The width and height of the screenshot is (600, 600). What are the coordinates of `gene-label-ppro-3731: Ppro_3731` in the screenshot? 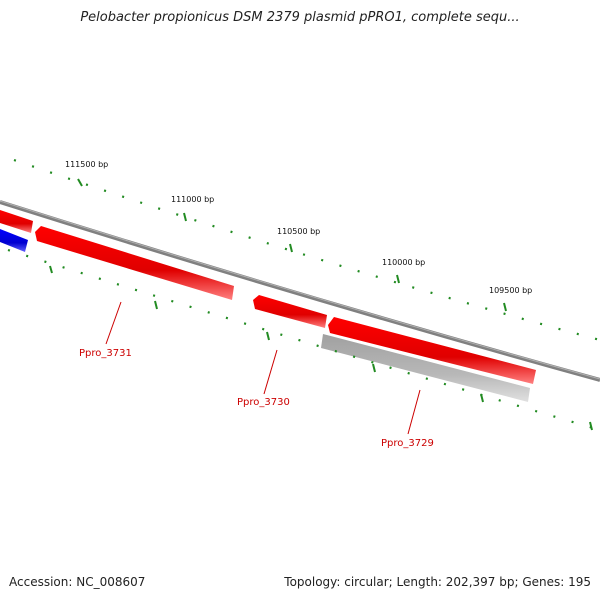 It's located at (105, 353).